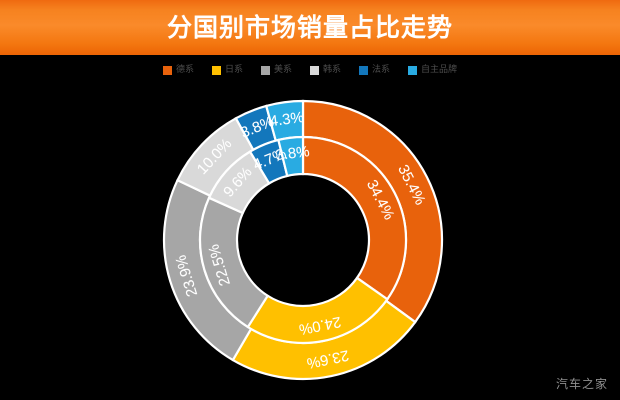  I want to click on legend-item-2: 美系, so click(276, 69).